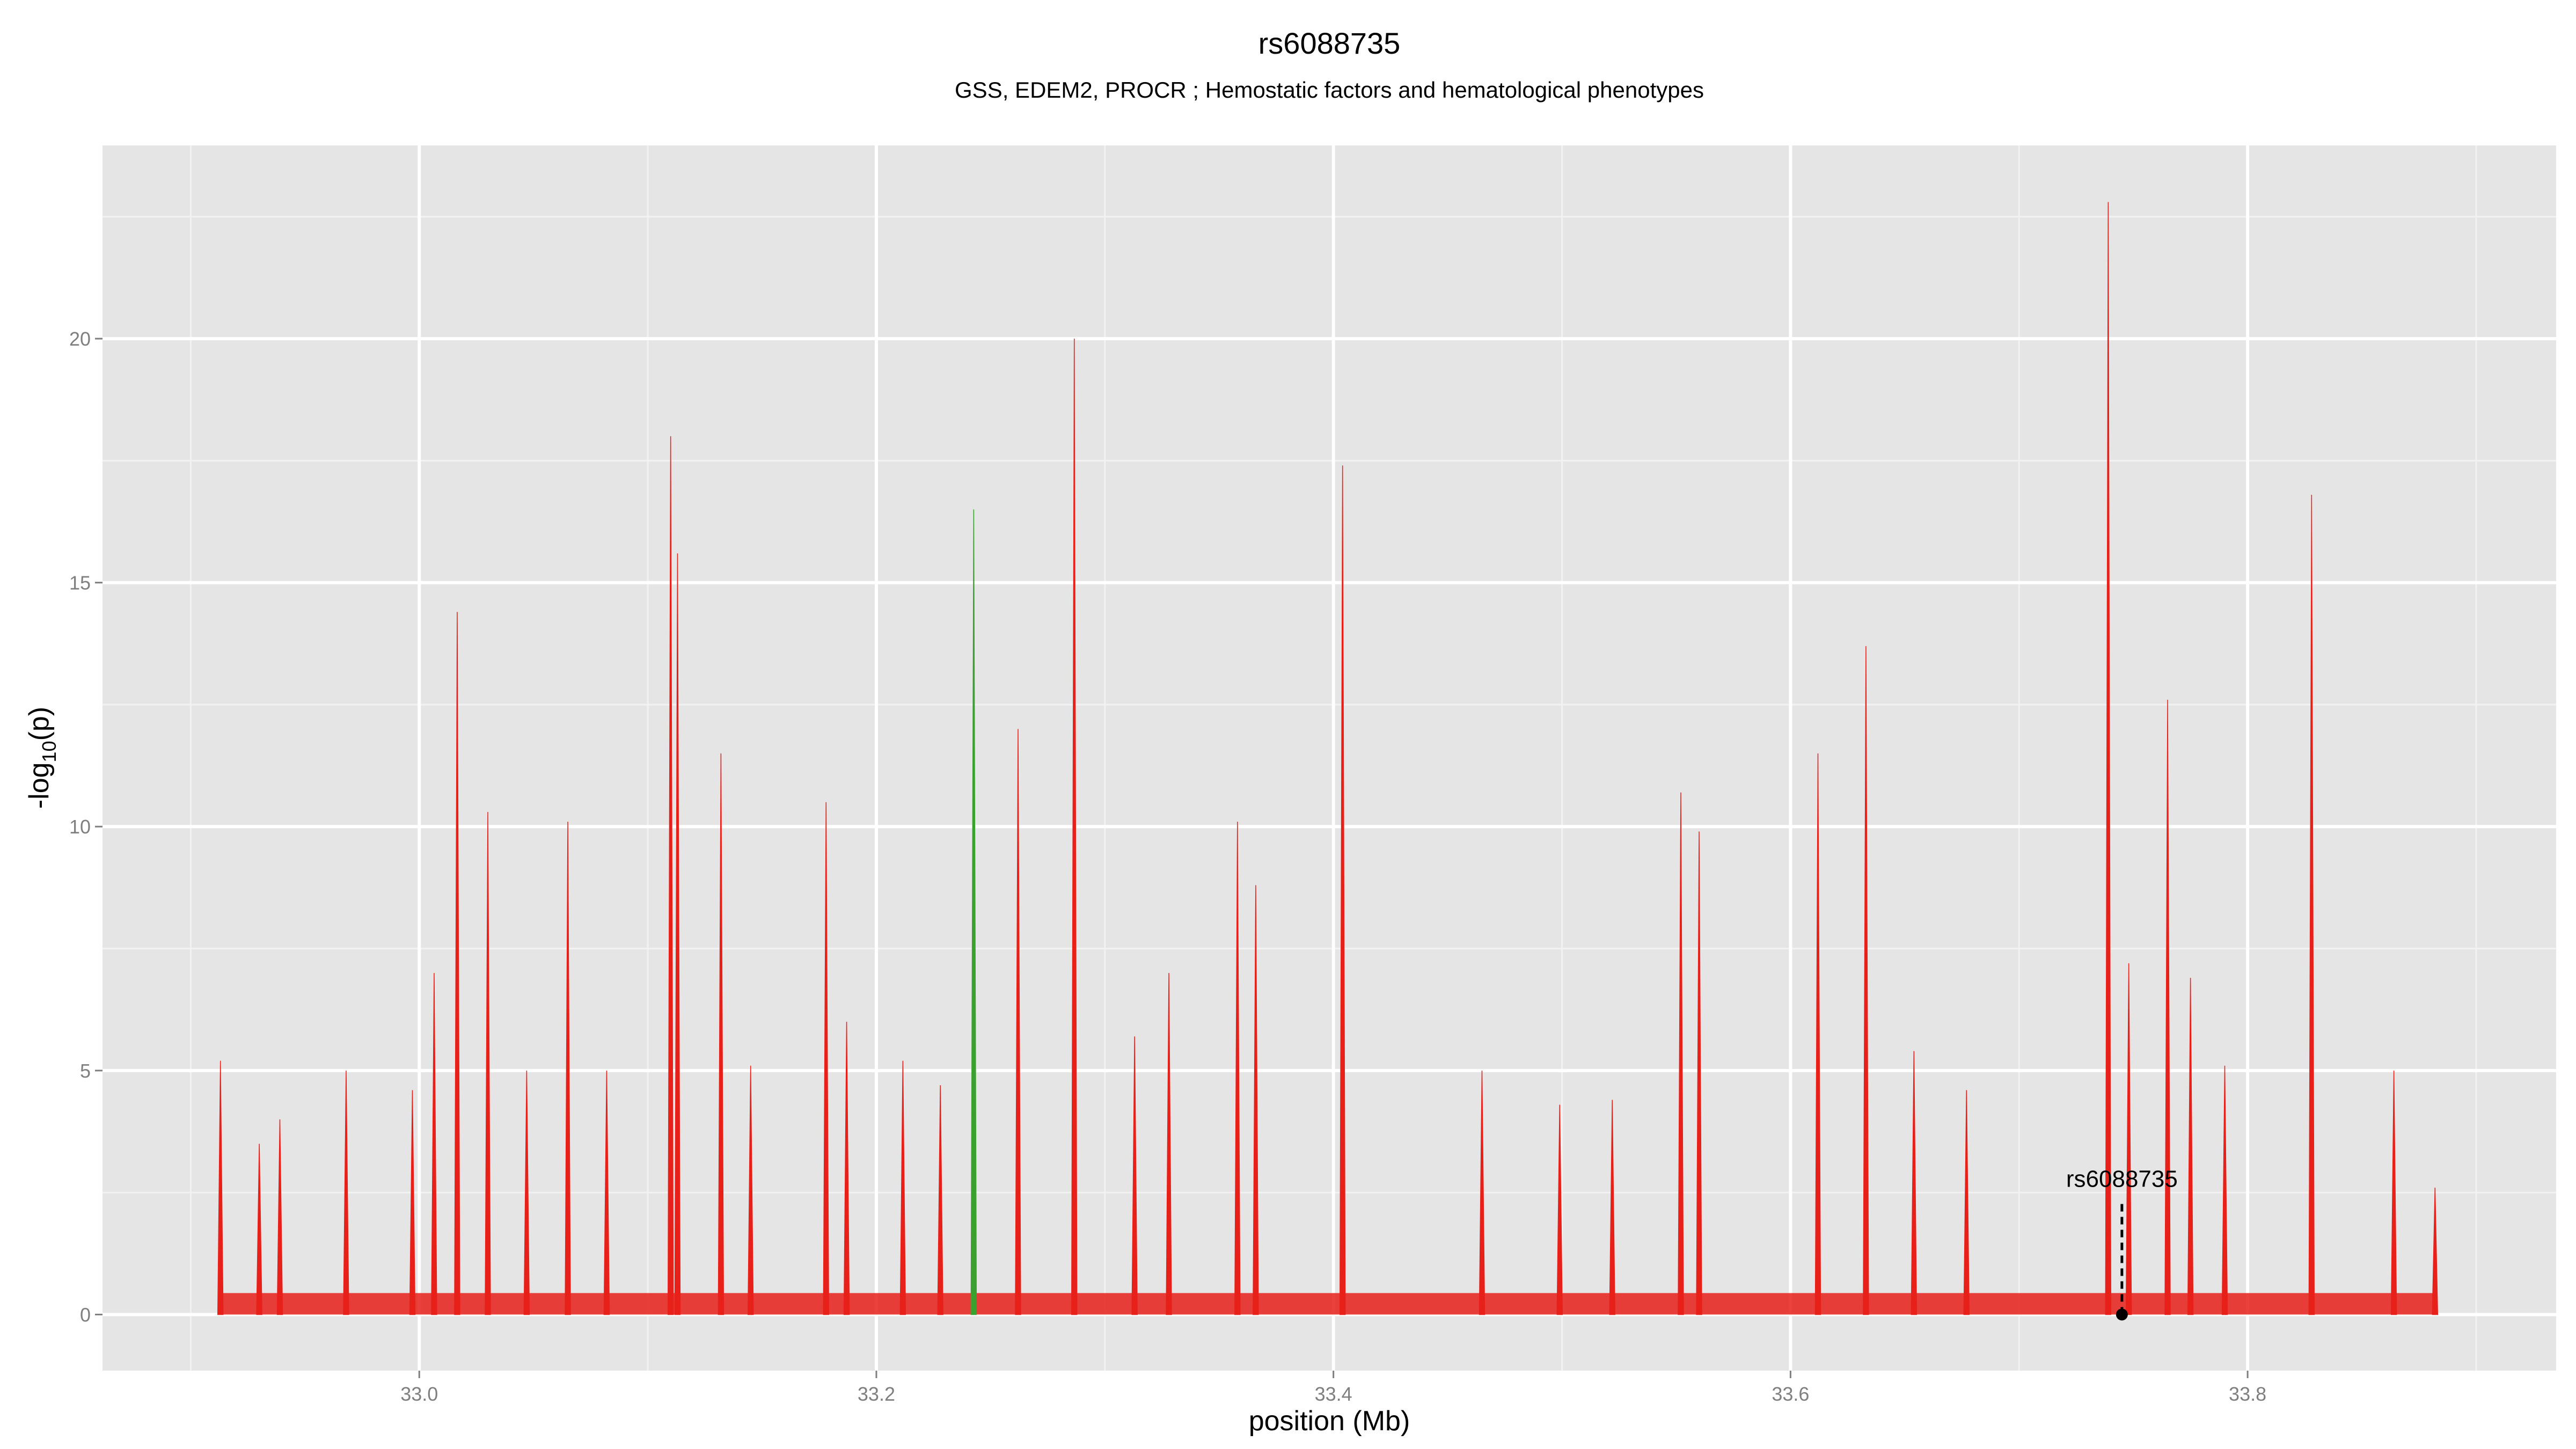 The width and height of the screenshot is (2576, 1449). Describe the element at coordinates (2247, 1394) in the screenshot. I see `x-tick-label: 33.8` at that location.